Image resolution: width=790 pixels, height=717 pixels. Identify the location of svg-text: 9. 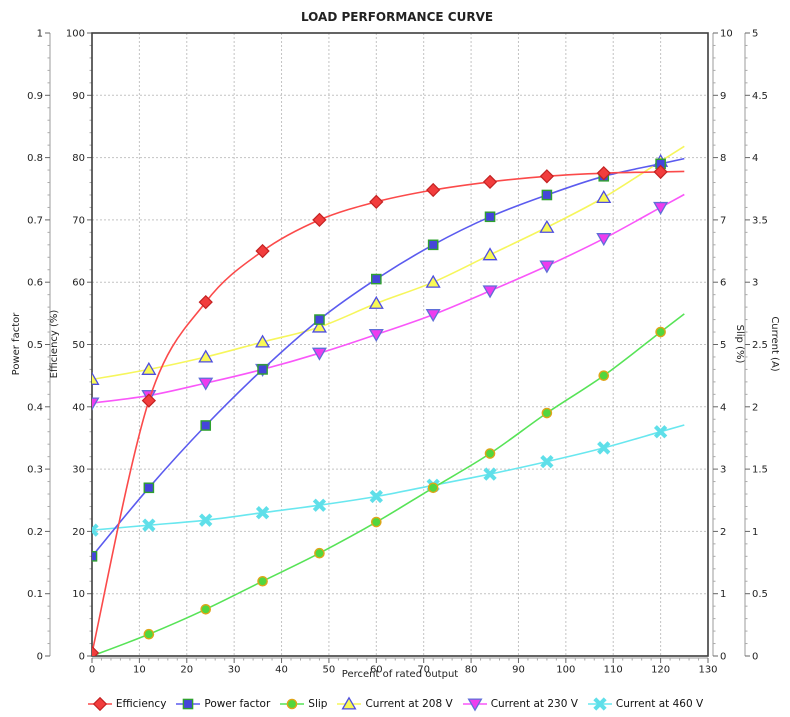
(723, 96).